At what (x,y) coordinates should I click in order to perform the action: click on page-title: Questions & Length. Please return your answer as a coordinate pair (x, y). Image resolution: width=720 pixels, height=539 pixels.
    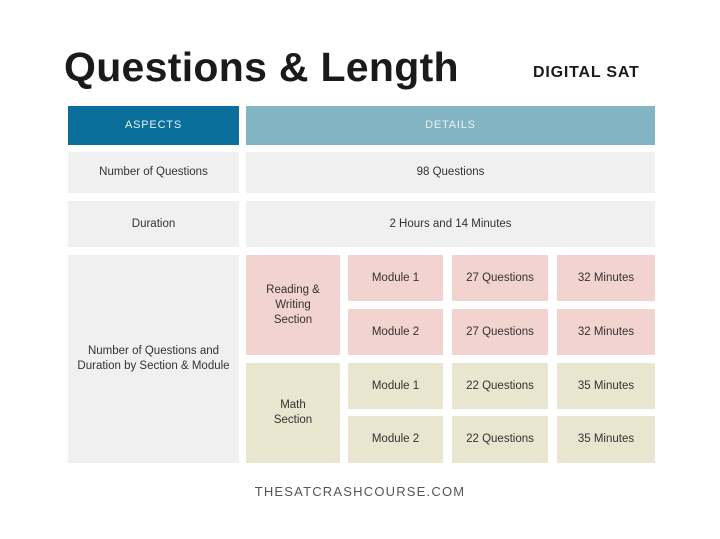
    Looking at the image, I should click on (261, 67).